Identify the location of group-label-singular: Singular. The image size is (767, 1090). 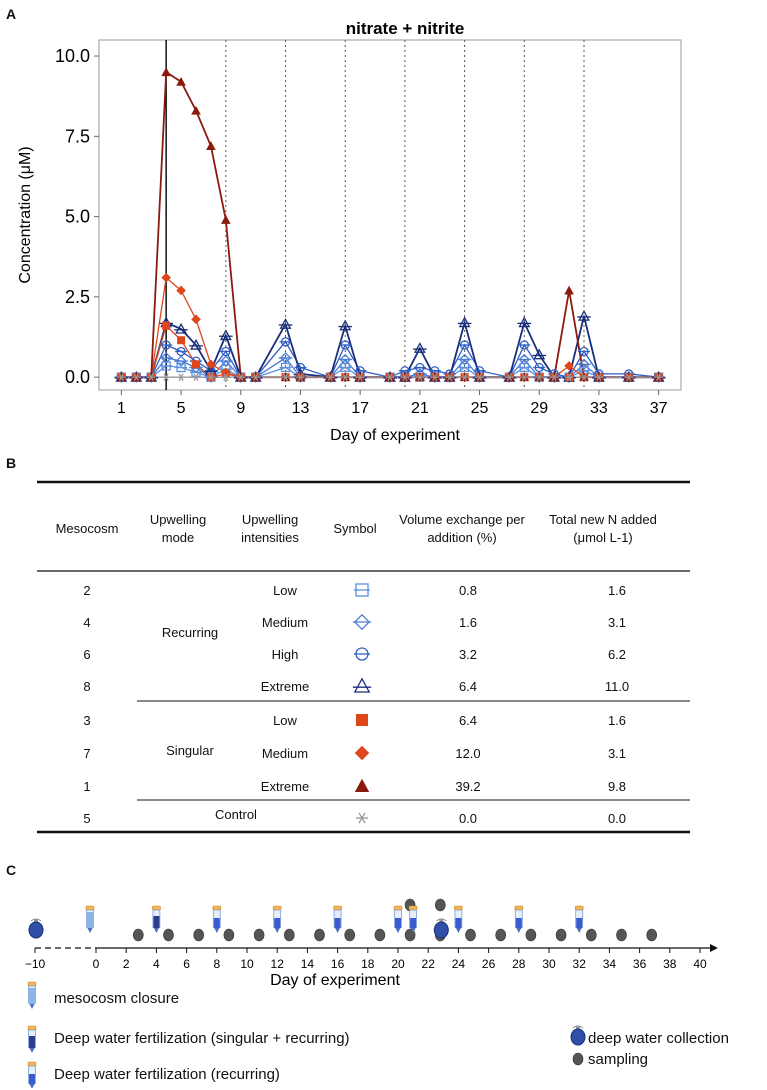
(190, 750).